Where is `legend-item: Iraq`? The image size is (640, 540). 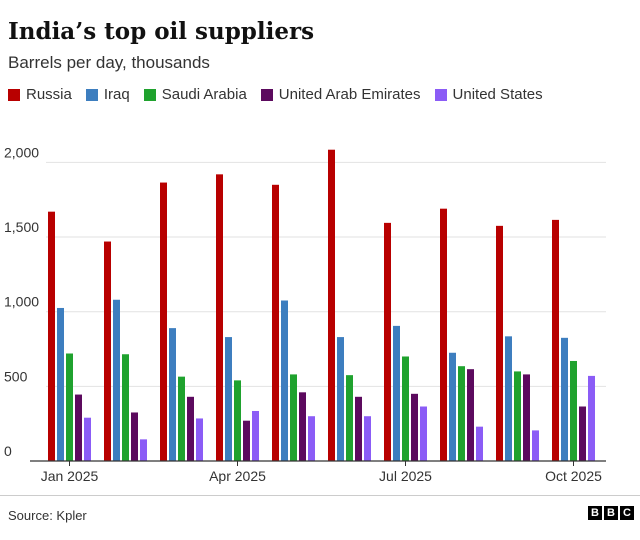 legend-item: Iraq is located at coordinates (107, 94).